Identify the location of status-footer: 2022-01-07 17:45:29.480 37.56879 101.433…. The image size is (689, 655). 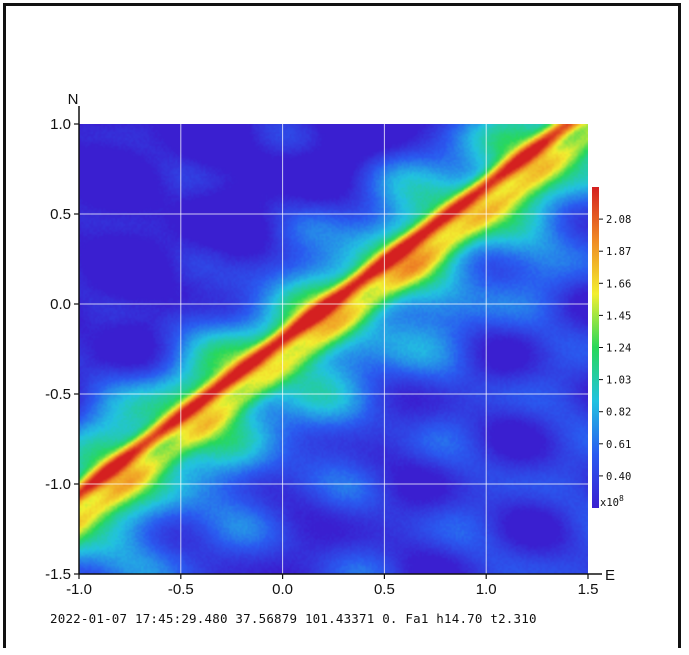
(293, 618).